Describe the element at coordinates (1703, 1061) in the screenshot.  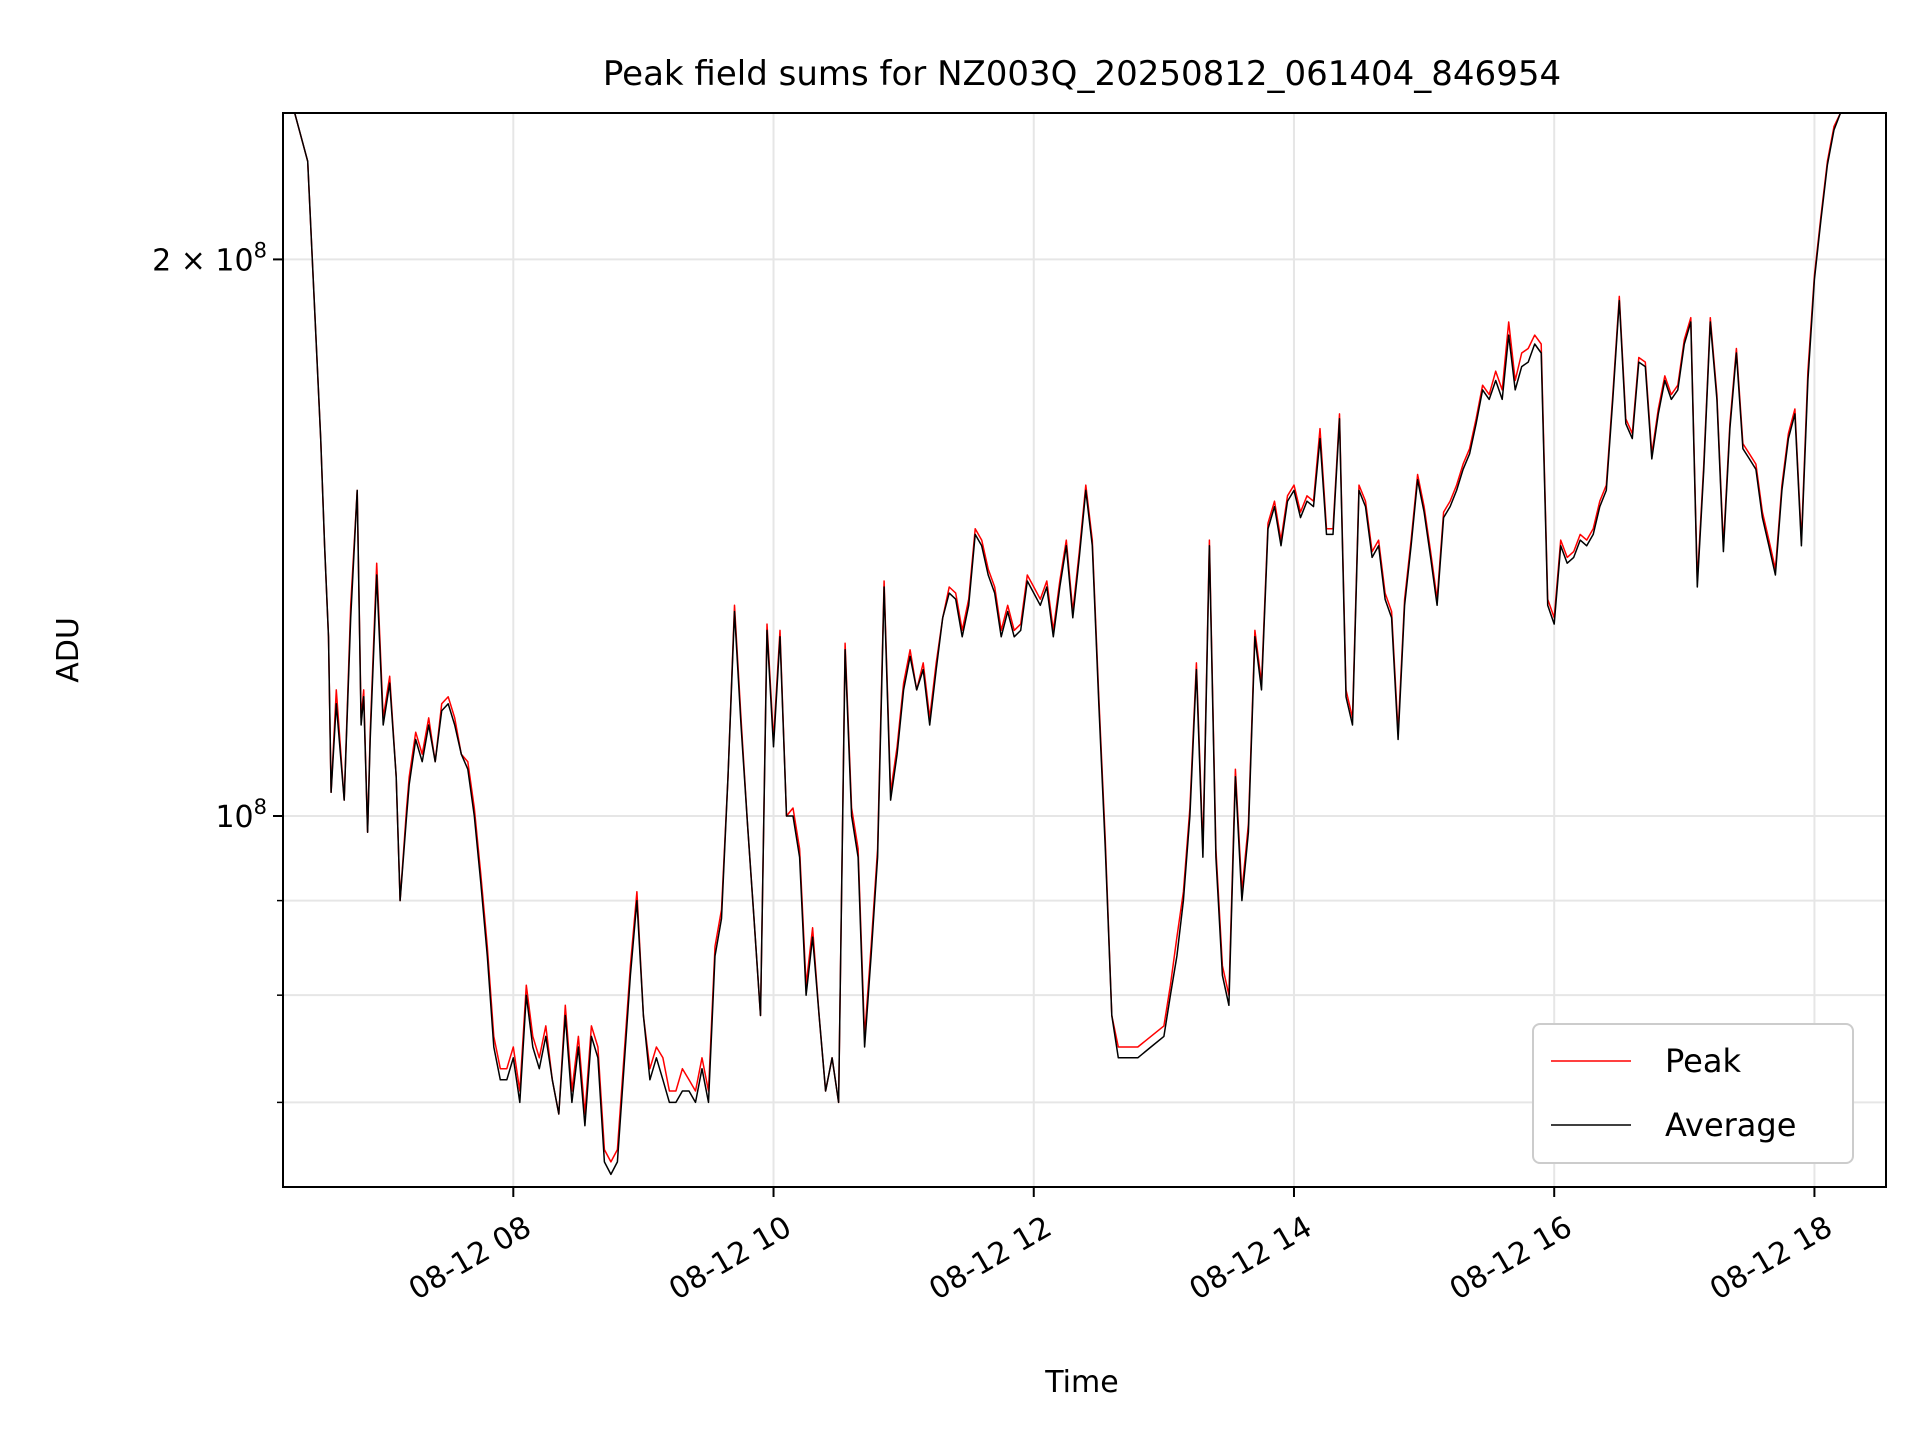
I see `legend-peak-label: Peak` at that location.